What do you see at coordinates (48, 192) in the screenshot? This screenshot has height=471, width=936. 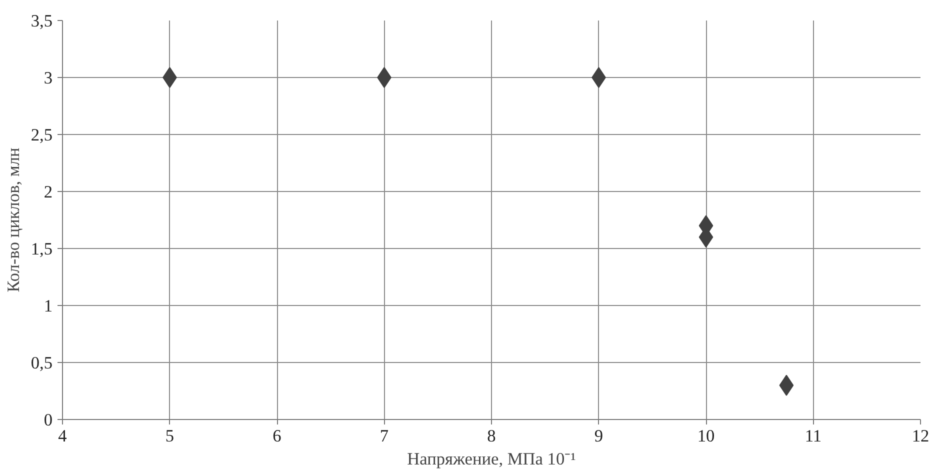 I see `y-tick-label: 2` at bounding box center [48, 192].